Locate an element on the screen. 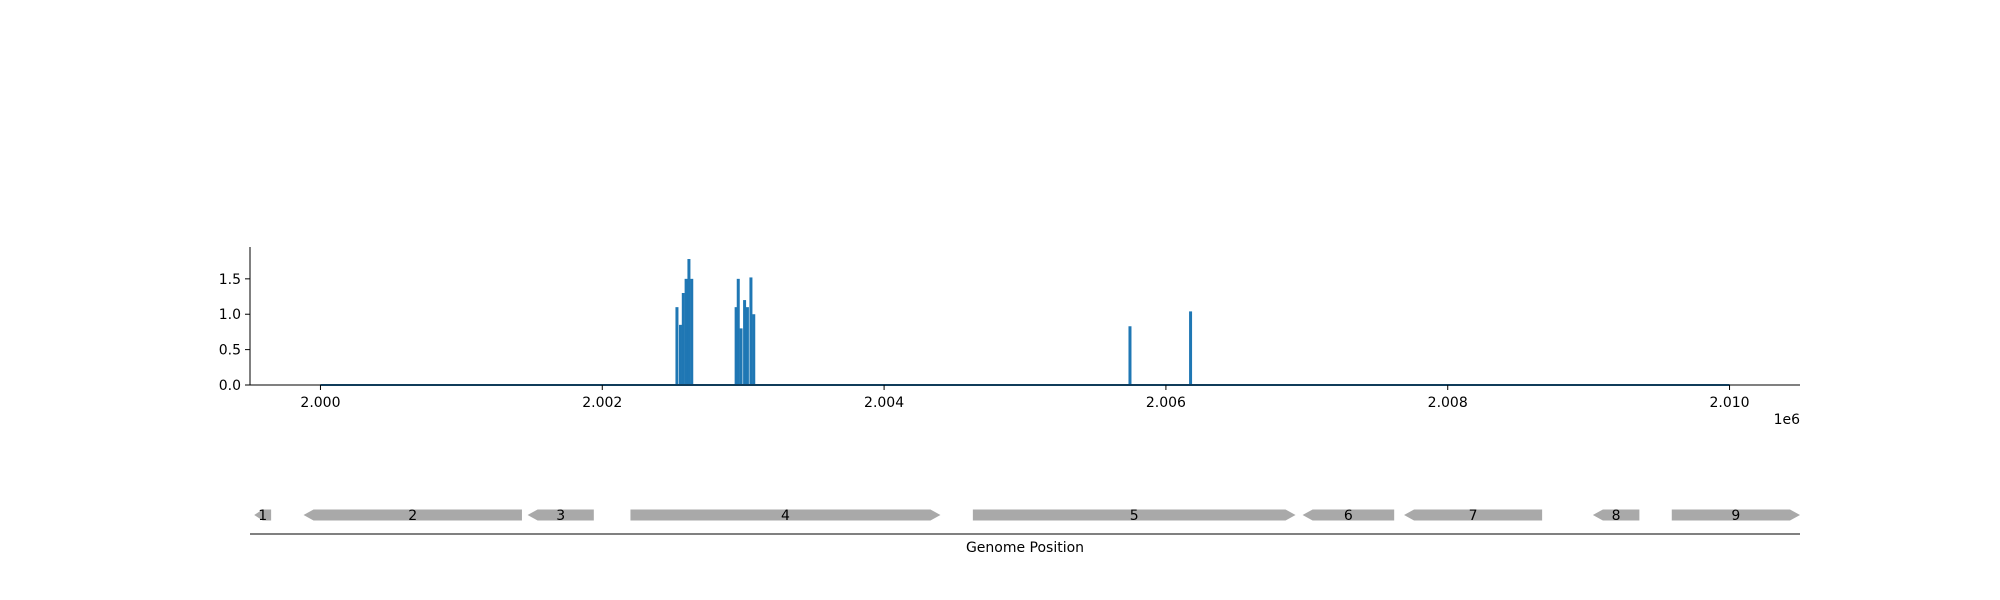  gene-label: 9 is located at coordinates (1735, 516).